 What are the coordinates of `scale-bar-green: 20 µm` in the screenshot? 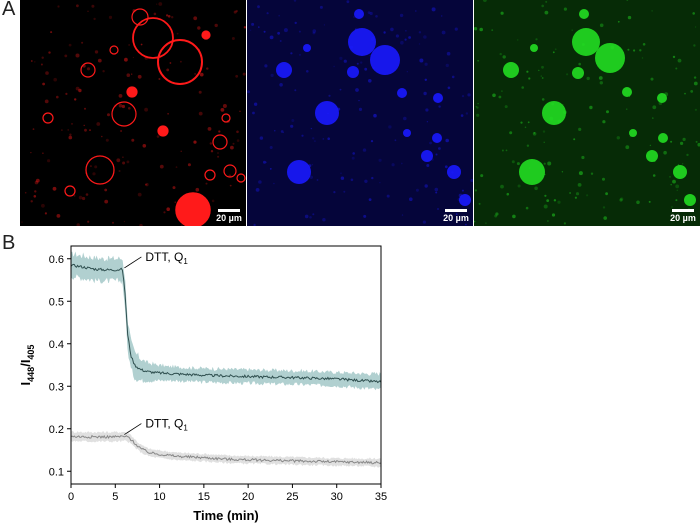 It's located at (683, 216).